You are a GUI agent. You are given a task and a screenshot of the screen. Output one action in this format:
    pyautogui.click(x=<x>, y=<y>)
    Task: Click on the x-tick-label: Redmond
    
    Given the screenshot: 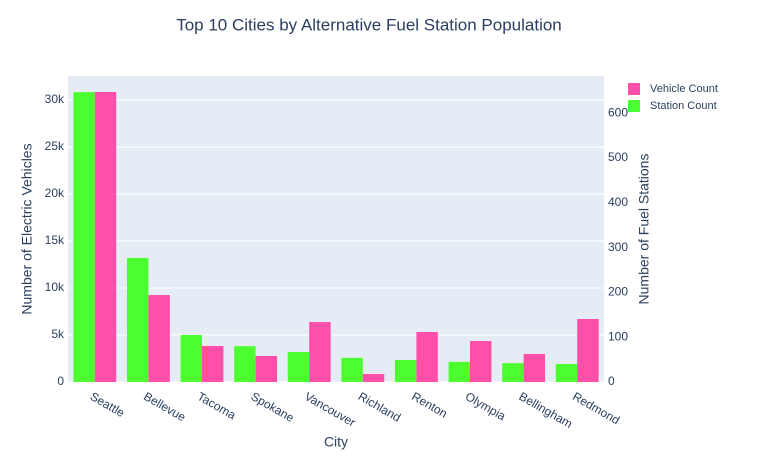 What is the action you would take?
    pyautogui.click(x=596, y=408)
    